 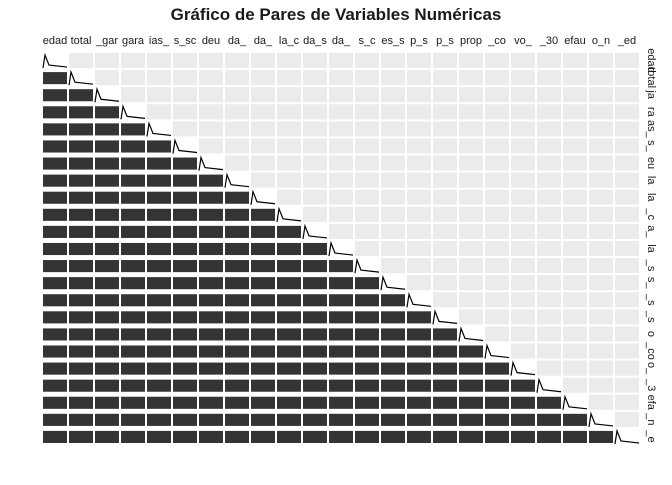 What do you see at coordinates (315, 41) in the screenshot?
I see `column-strip-label: da_s` at bounding box center [315, 41].